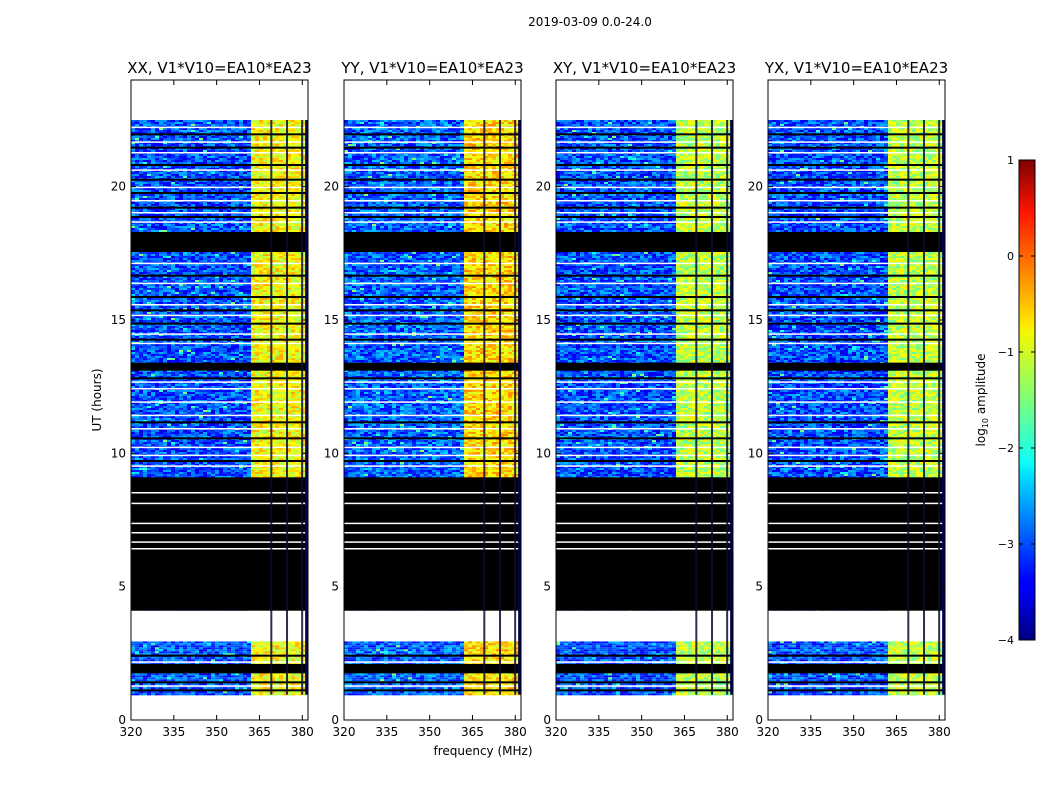 Image resolution: width=1050 pixels, height=800 pixels. I want to click on y-tick-label: 20, so click(331, 187).